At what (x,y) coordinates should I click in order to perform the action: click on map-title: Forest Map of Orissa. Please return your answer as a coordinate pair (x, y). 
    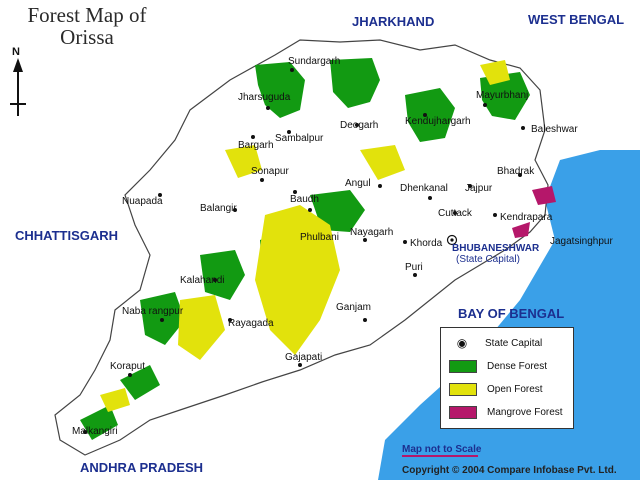
    Looking at the image, I should click on (87, 26).